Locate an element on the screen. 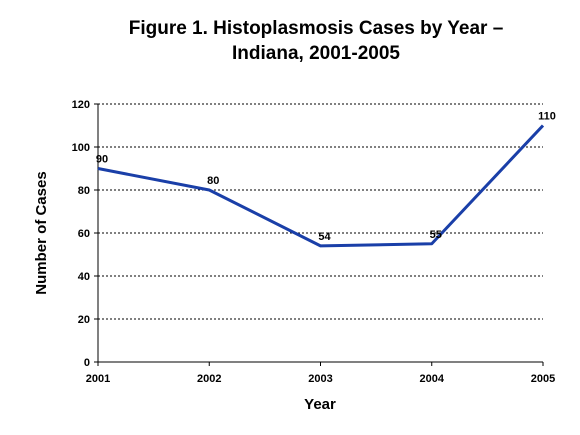  x-axis-ticks: 2001 2002 2003 2004 2005 is located at coordinates (320, 373).